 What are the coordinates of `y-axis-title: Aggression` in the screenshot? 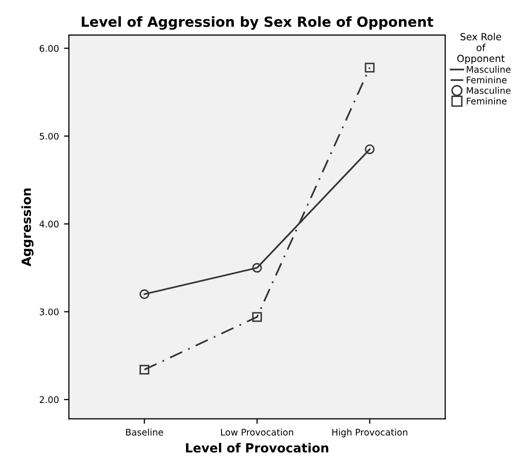 It's located at (27, 227).